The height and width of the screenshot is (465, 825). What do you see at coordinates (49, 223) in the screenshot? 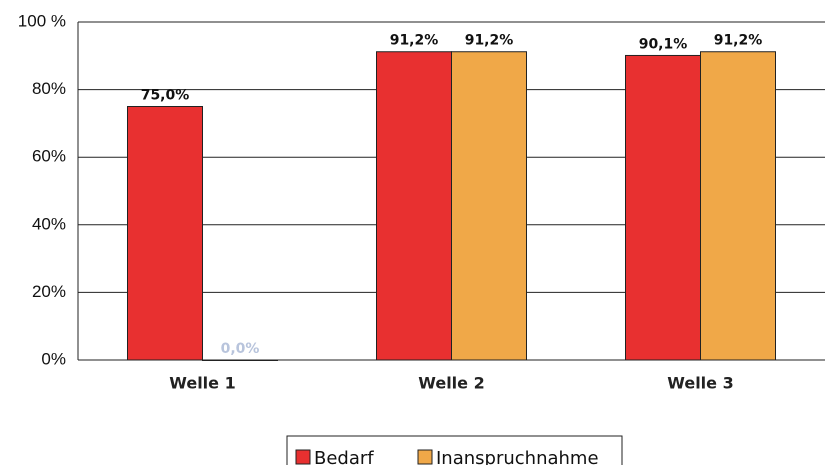
I see `y-tick-label: 40%` at bounding box center [49, 223].